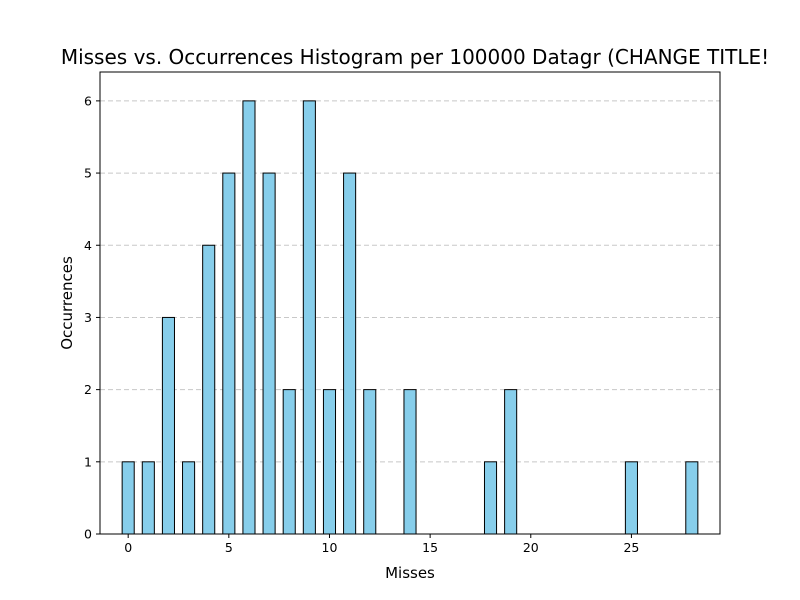 The width and height of the screenshot is (800, 600). What do you see at coordinates (88, 317) in the screenshot?
I see `y-tick-label: 3` at bounding box center [88, 317].